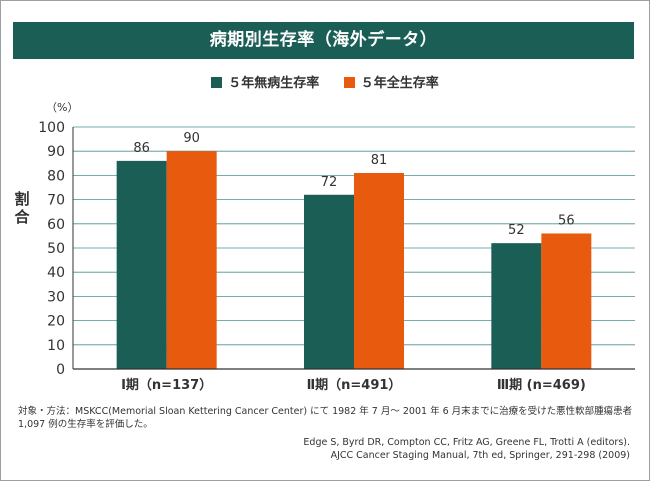  I want to click on data-label-disease-free-1: 86, so click(141, 148).